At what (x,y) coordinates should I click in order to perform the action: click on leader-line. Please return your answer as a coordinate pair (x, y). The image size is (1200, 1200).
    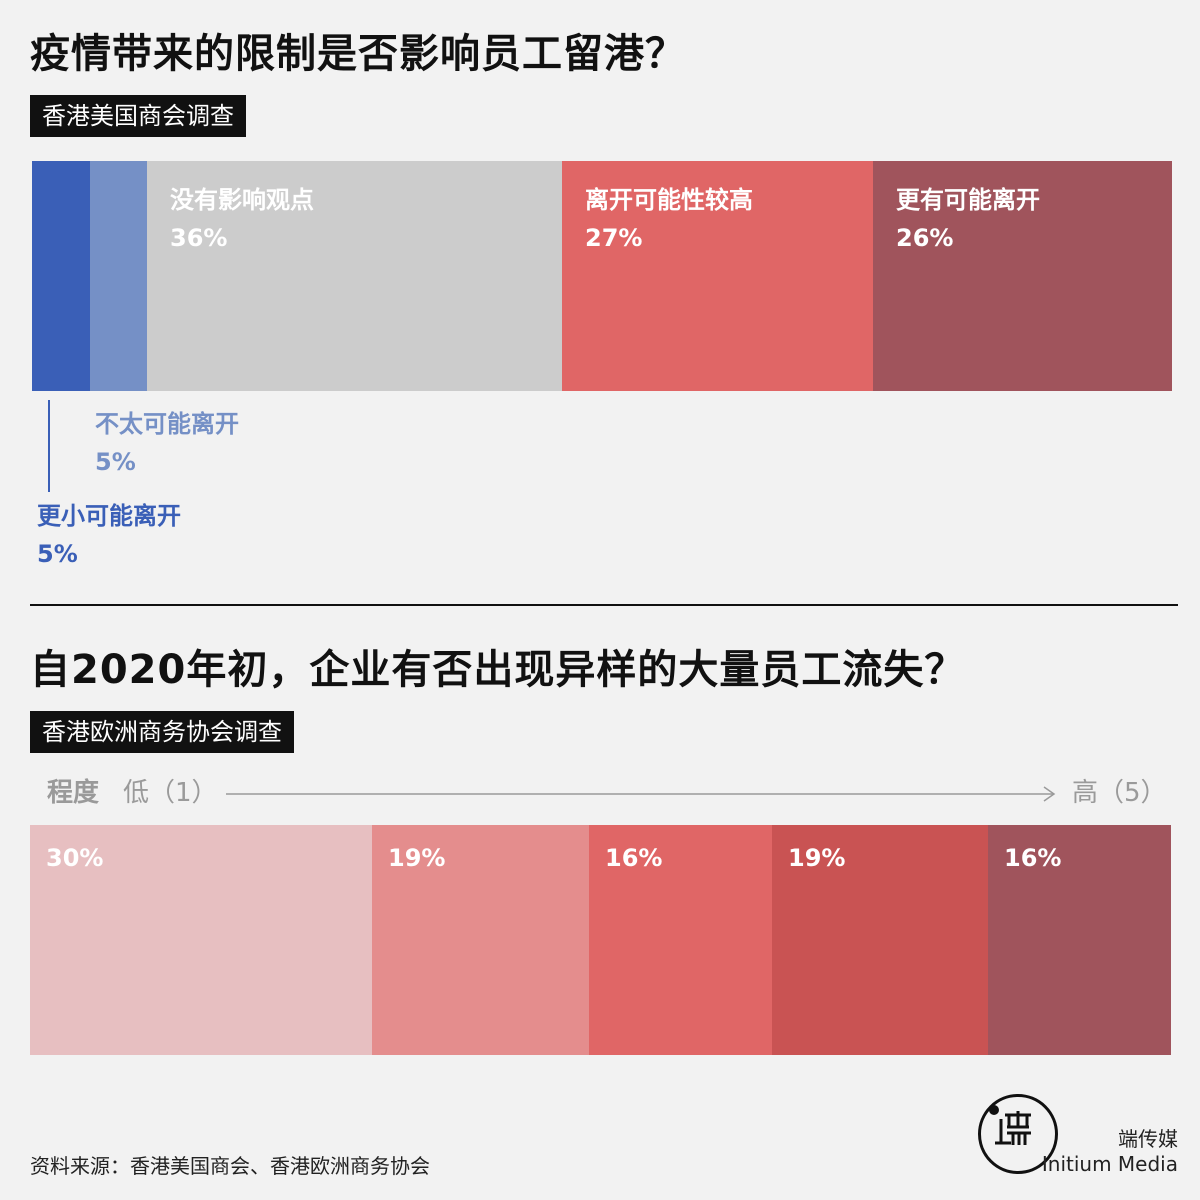
    Looking at the image, I should click on (49, 446).